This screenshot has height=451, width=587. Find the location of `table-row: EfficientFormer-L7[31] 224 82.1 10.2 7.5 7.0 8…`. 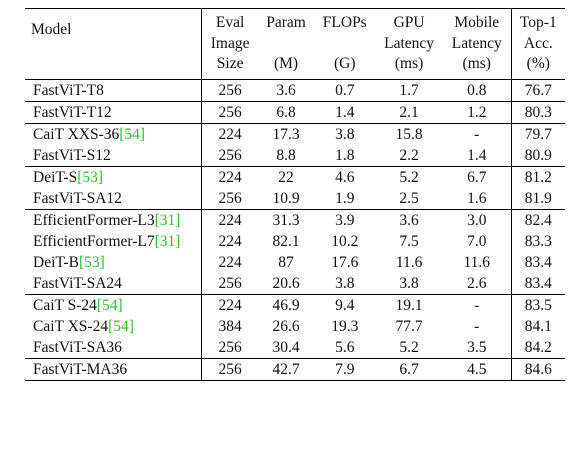

table-row: EfficientFormer-L7[31] 224 82.1 10.2 7.5 7.0 8… is located at coordinates (295, 241).